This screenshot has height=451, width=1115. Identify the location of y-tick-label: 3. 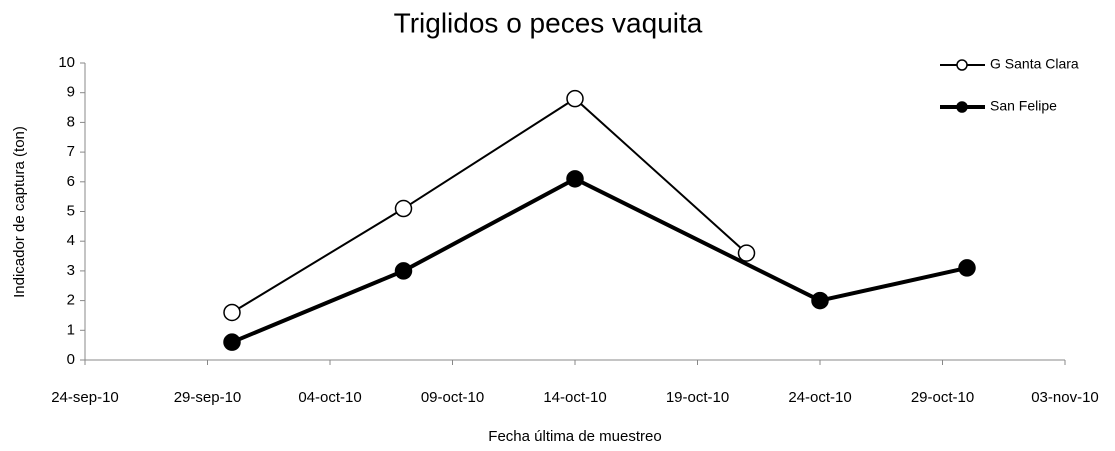
(71, 270).